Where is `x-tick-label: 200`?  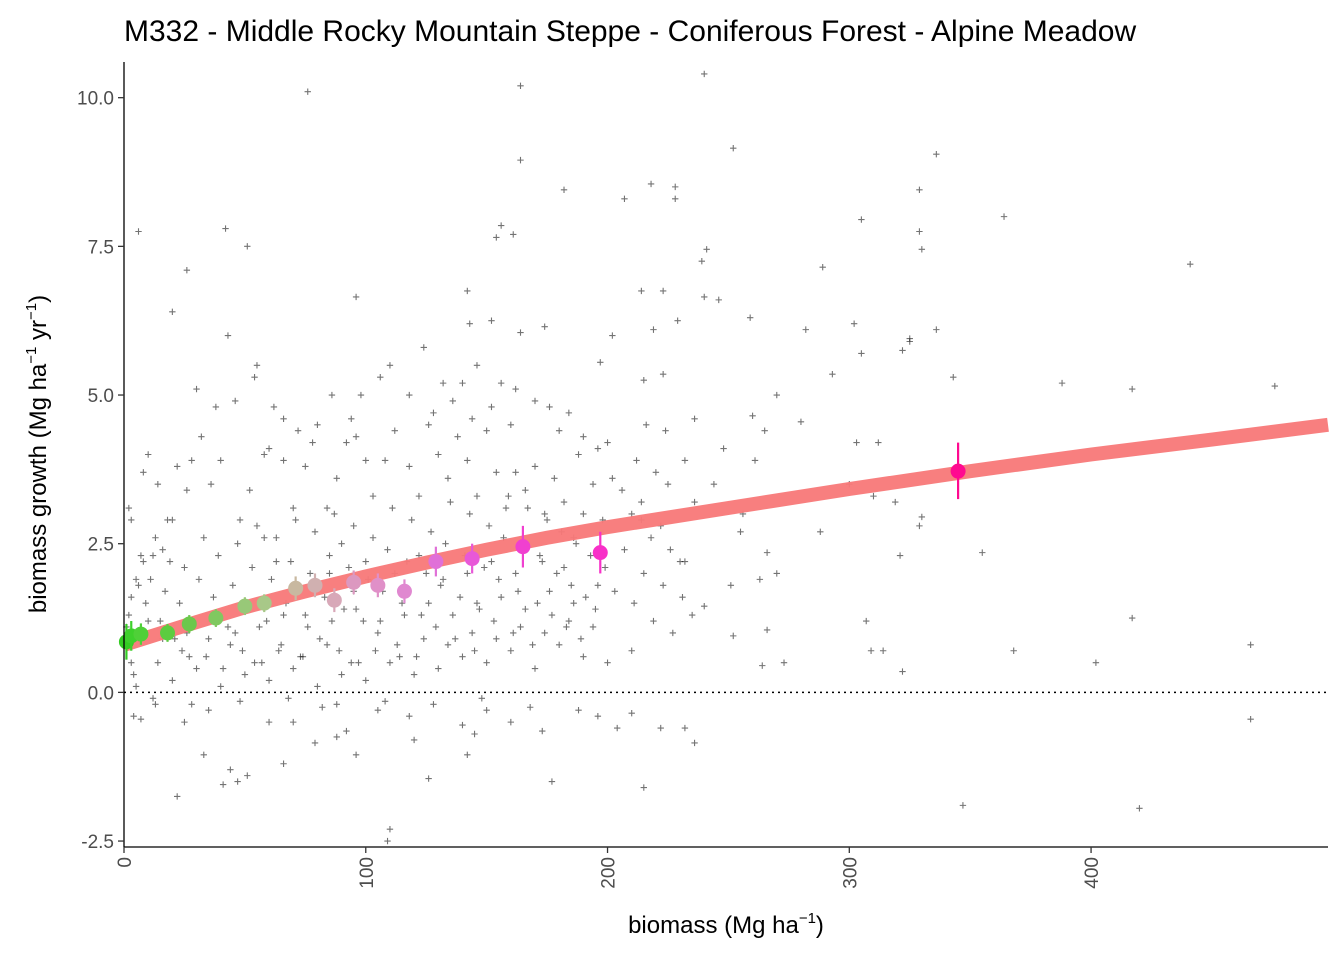
x-tick-label: 200 is located at coordinates (609, 873).